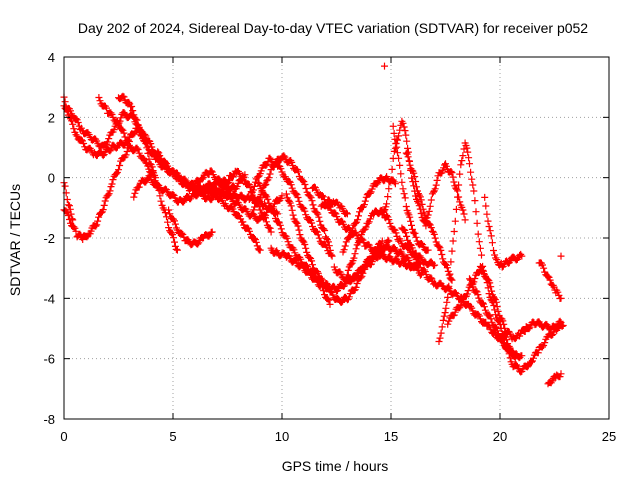 This screenshot has height=480, width=640. What do you see at coordinates (51, 57) in the screenshot?
I see `y-tick-label: 4` at bounding box center [51, 57].